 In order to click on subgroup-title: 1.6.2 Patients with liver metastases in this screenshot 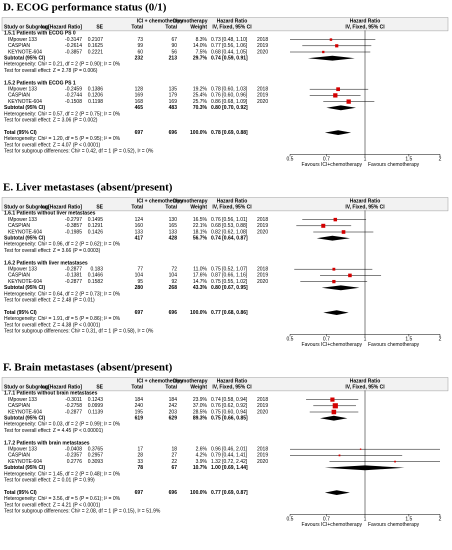, I will do `click(46, 263)`.